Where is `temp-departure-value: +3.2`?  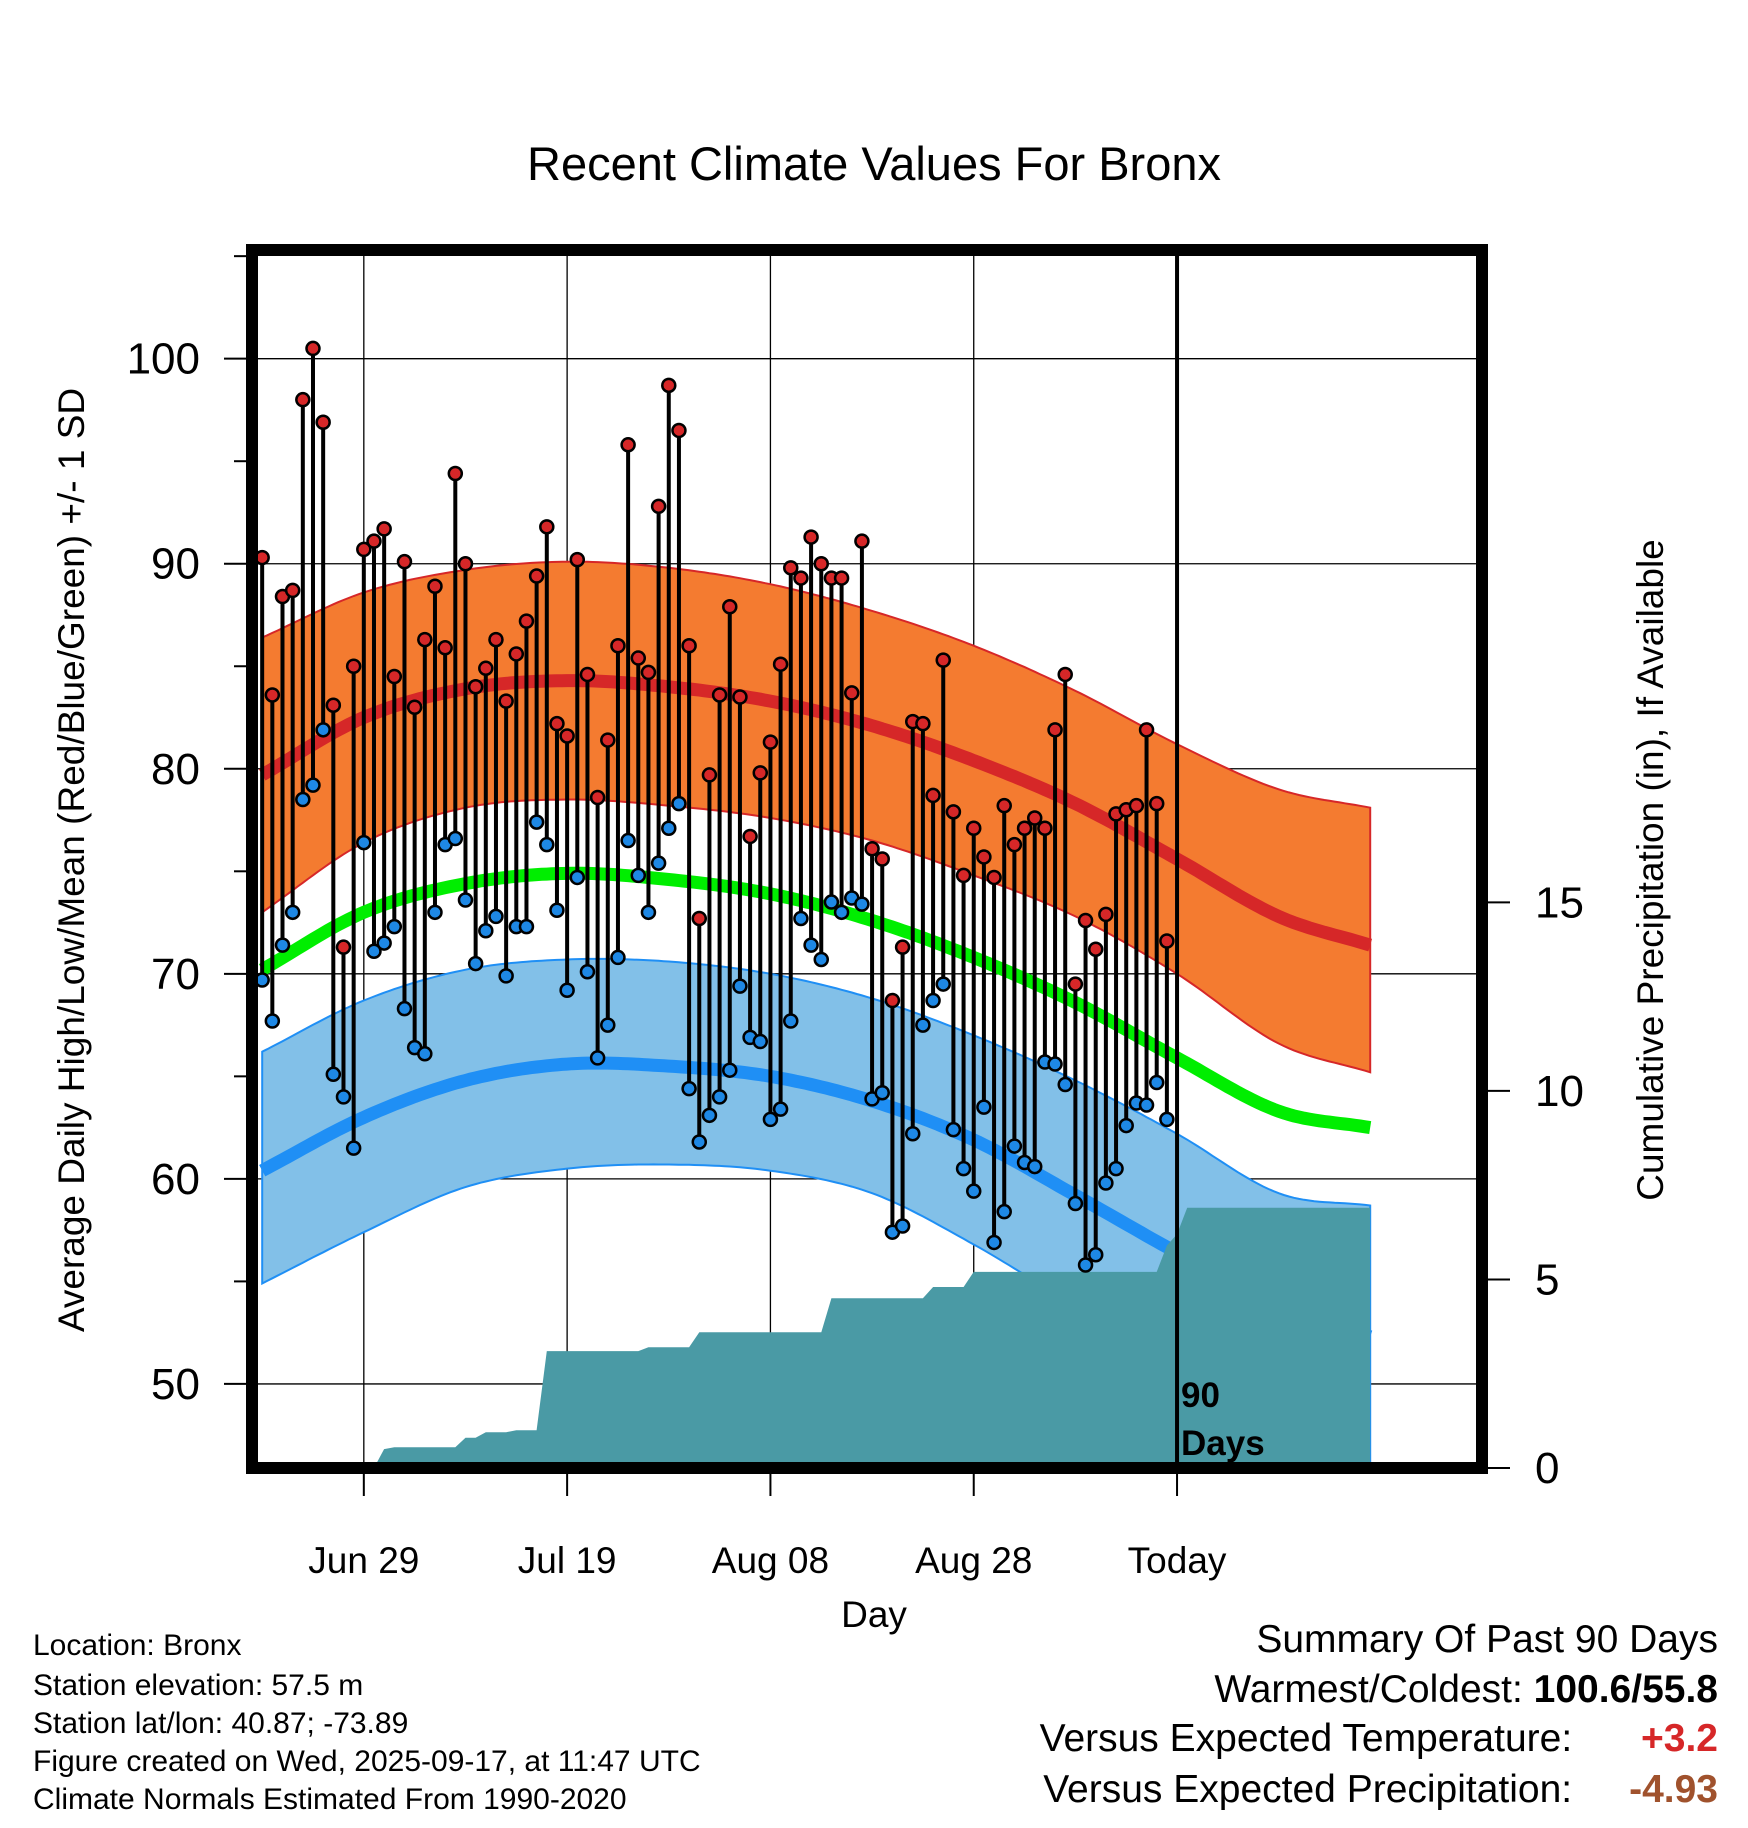
temp-departure-value: +3.2 is located at coordinates (1679, 1738).